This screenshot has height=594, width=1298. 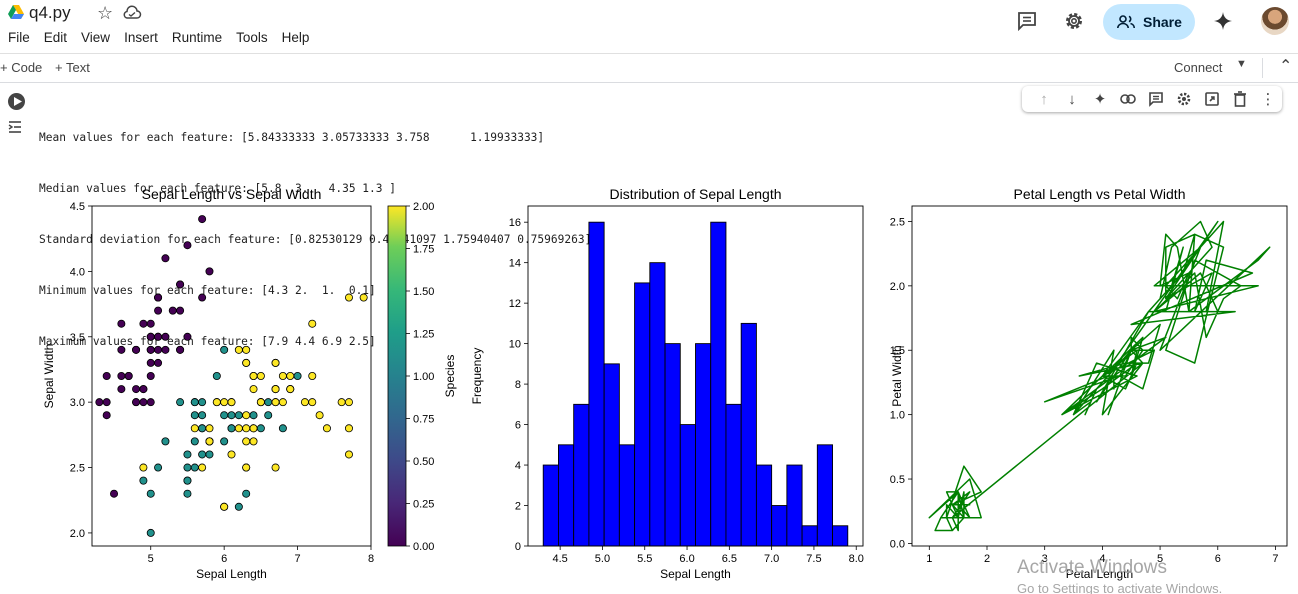 I want to click on x-tick-label: 4, so click(x=1102, y=559).